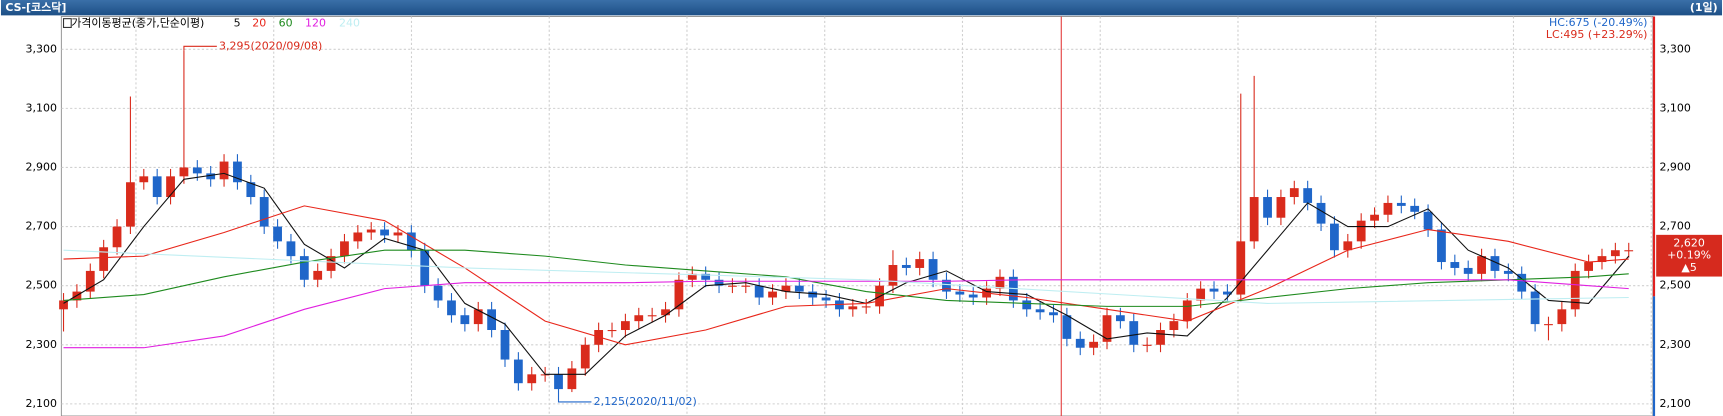 This screenshot has width=1723, height=416. I want to click on y-tick-label: 2,700, so click(41, 226).